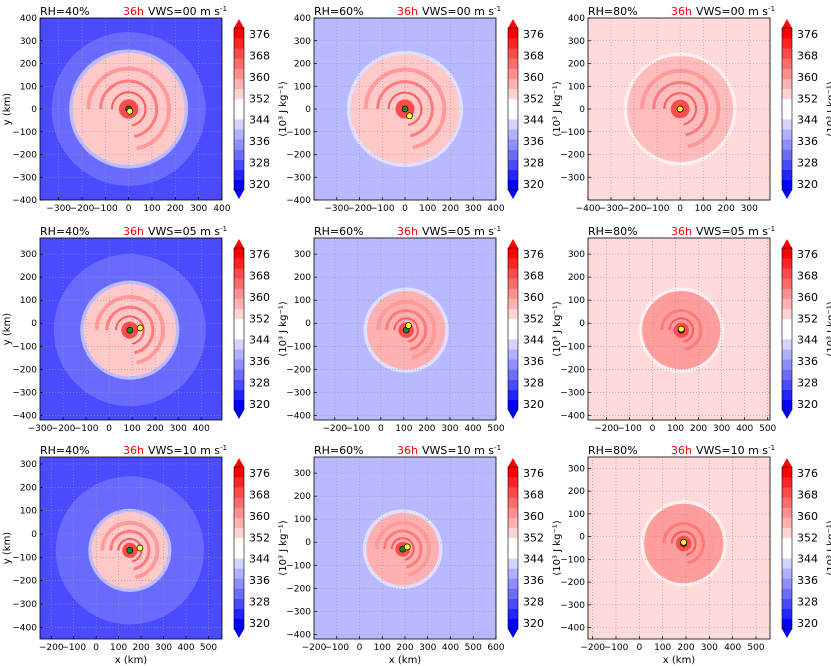 This screenshot has height=666, width=831. What do you see at coordinates (302, 520) in the screenshot?
I see `y-tick-label: 100` at bounding box center [302, 520].